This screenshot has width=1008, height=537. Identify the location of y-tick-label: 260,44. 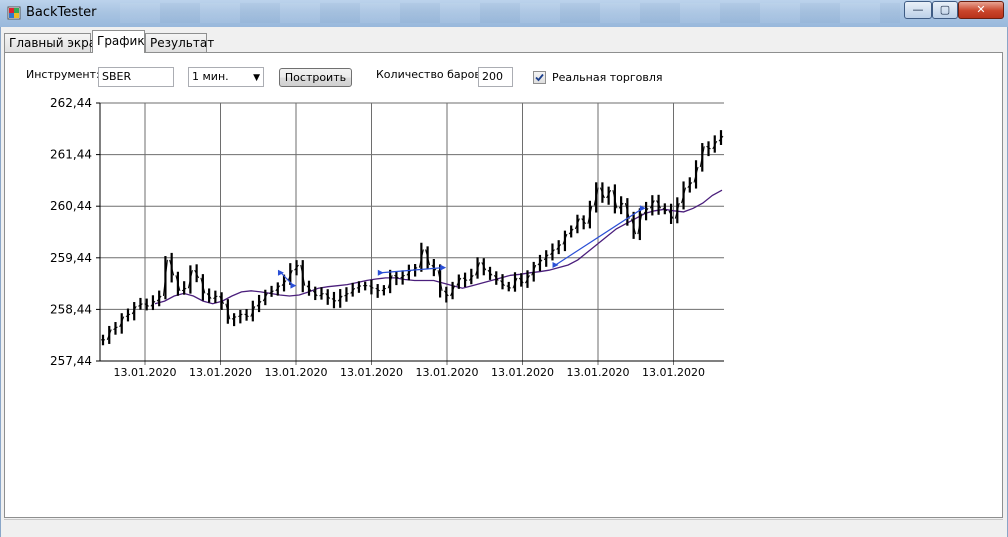
(71, 206).